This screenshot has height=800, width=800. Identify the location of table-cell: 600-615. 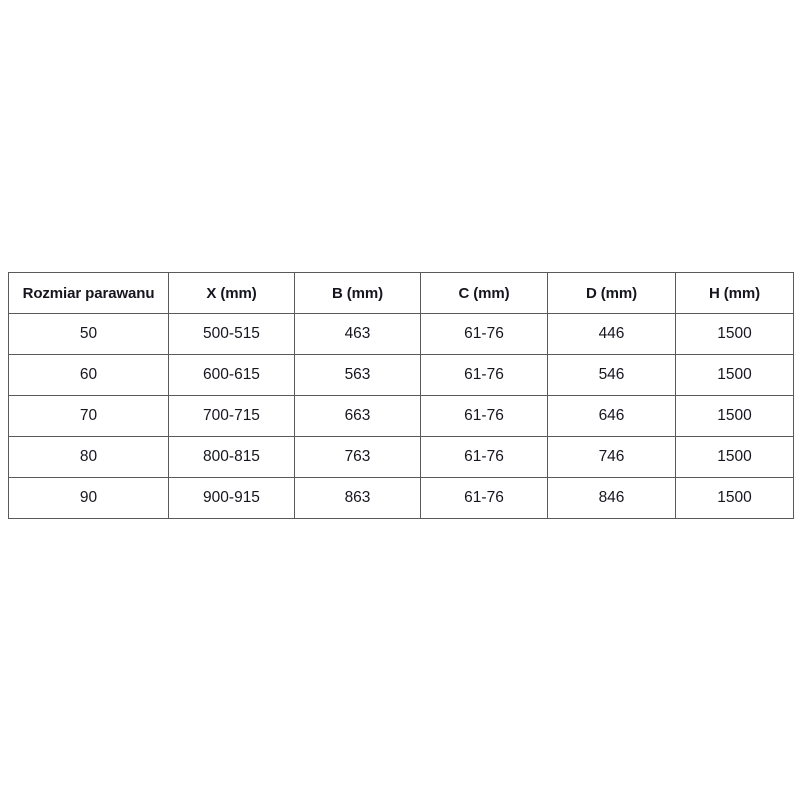
(231, 375).